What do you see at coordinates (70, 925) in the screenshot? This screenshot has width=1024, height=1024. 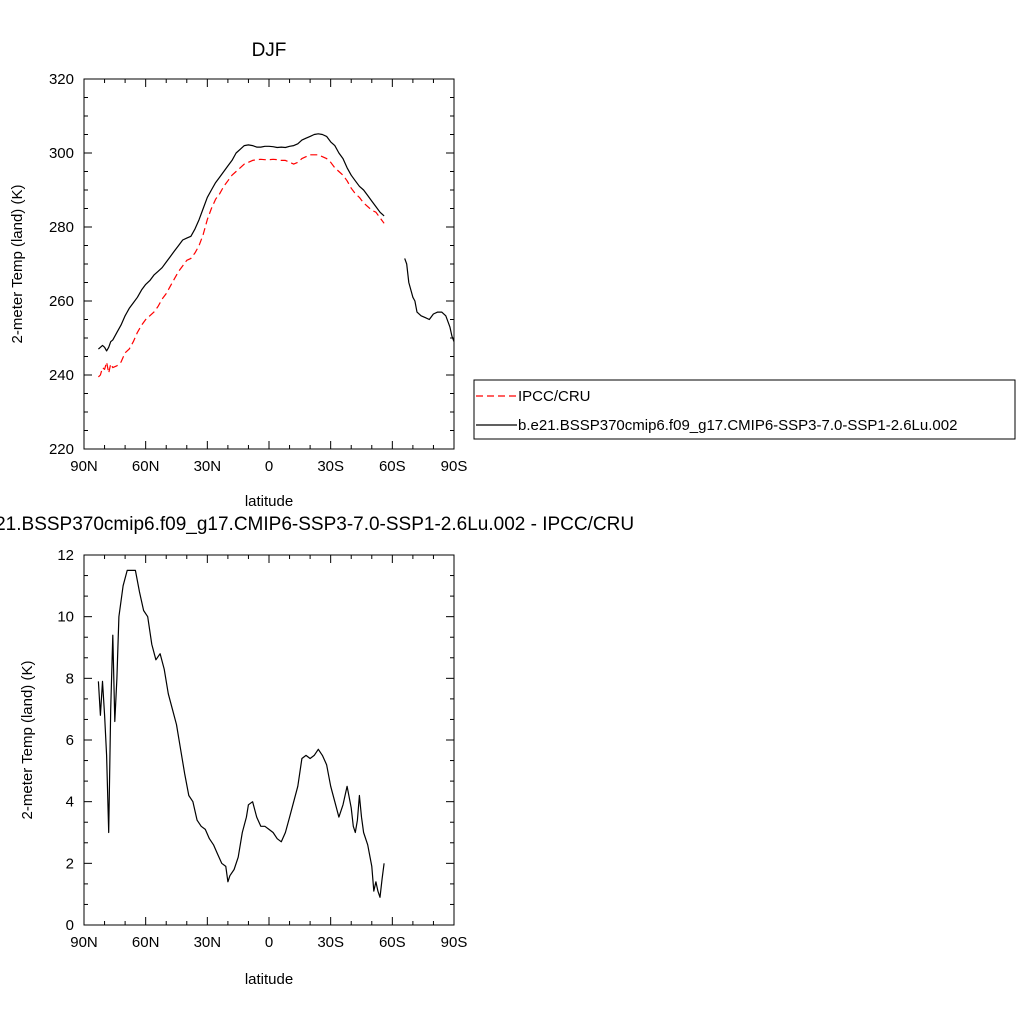 I see `y-tick-label: 0` at bounding box center [70, 925].